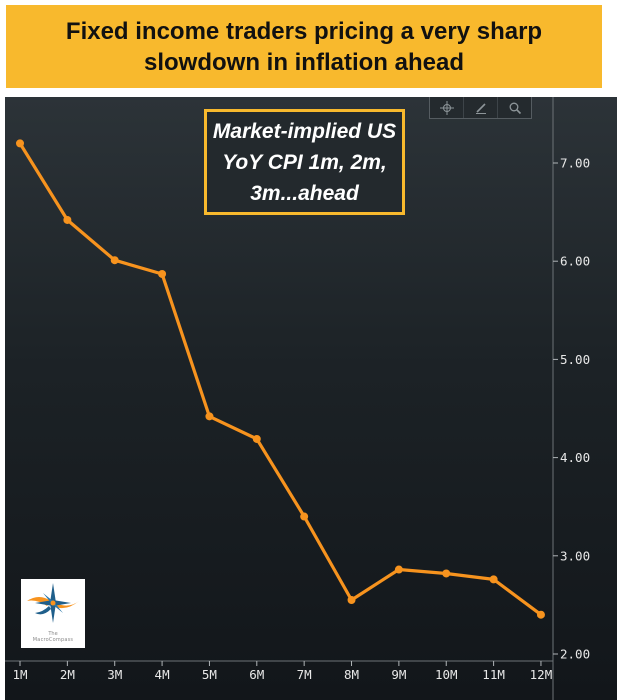 Image resolution: width=617 pixels, height=700 pixels. I want to click on magnifier-icon, so click(514, 107).